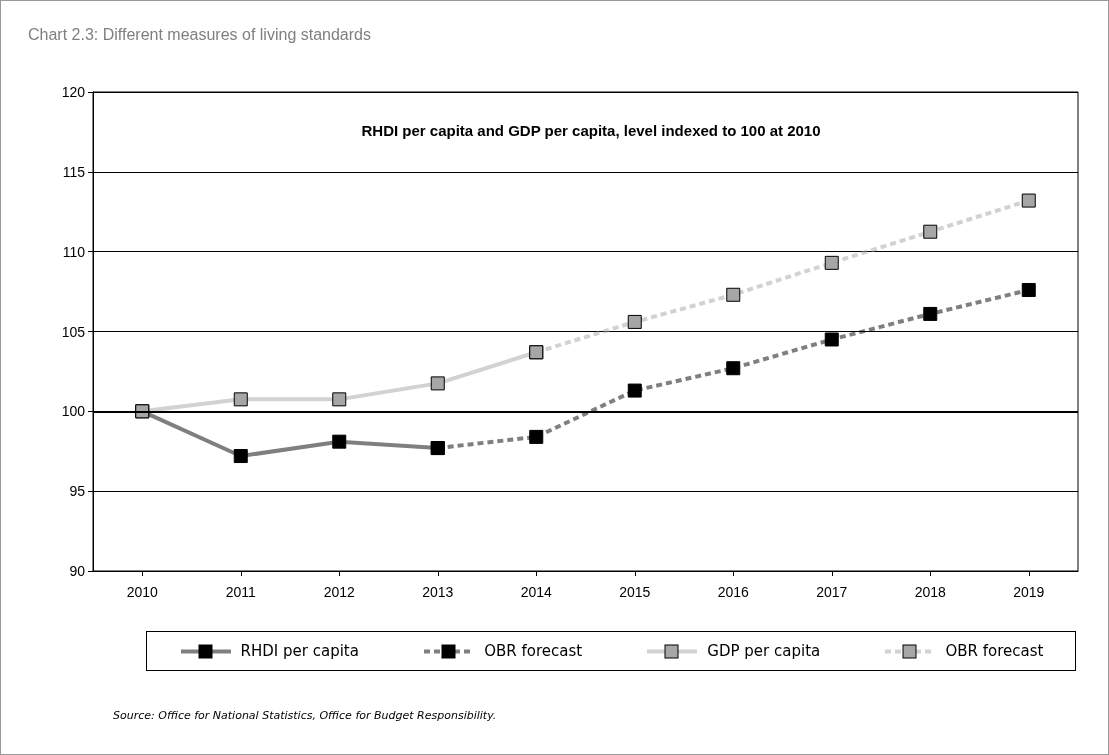  What do you see at coordinates (73, 331) in the screenshot?
I see `y-tick-label: 105` at bounding box center [73, 331].